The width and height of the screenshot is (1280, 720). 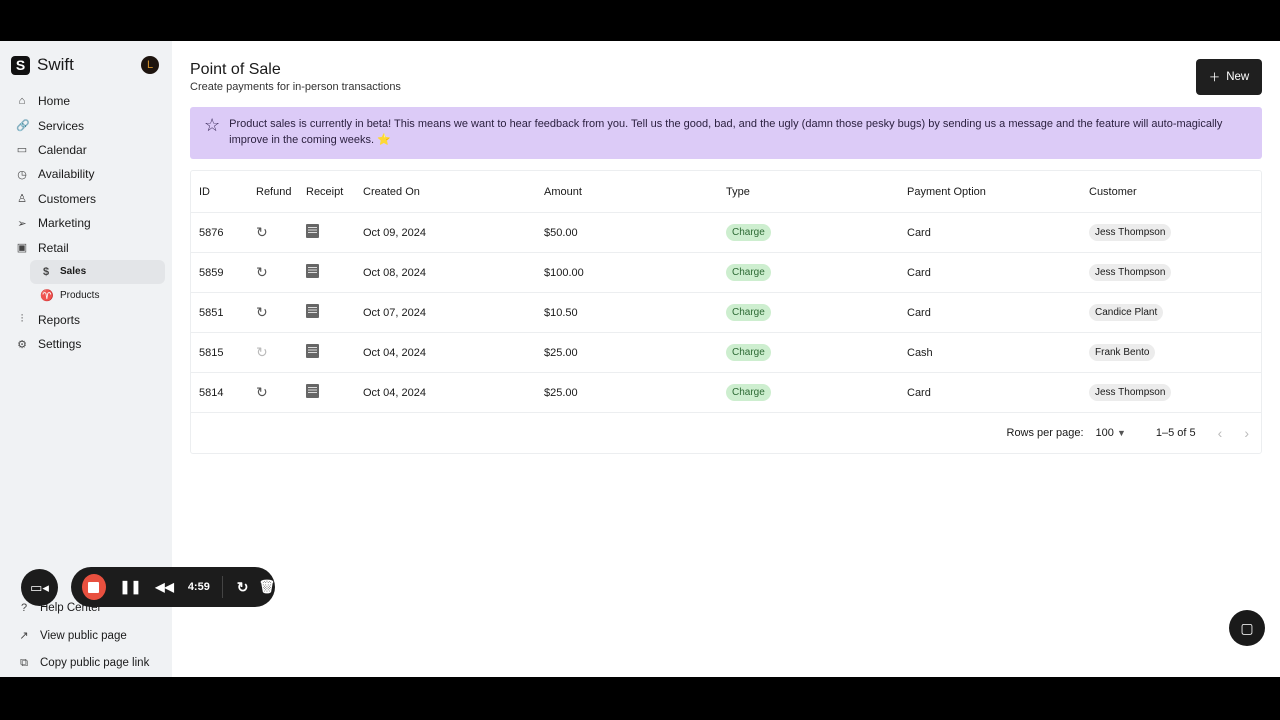 I want to click on customer-chip: Frank Bento, so click(x=1122, y=352).